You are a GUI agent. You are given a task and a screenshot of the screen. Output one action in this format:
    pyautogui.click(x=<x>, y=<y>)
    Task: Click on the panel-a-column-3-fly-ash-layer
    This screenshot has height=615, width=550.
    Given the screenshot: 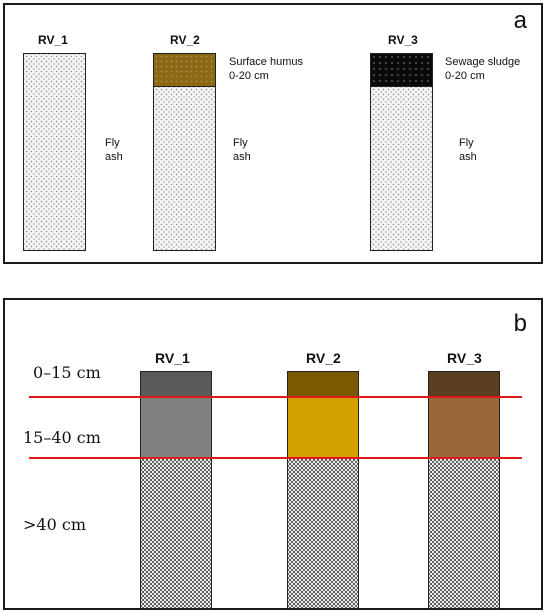 What is the action you would take?
    pyautogui.click(x=401, y=168)
    